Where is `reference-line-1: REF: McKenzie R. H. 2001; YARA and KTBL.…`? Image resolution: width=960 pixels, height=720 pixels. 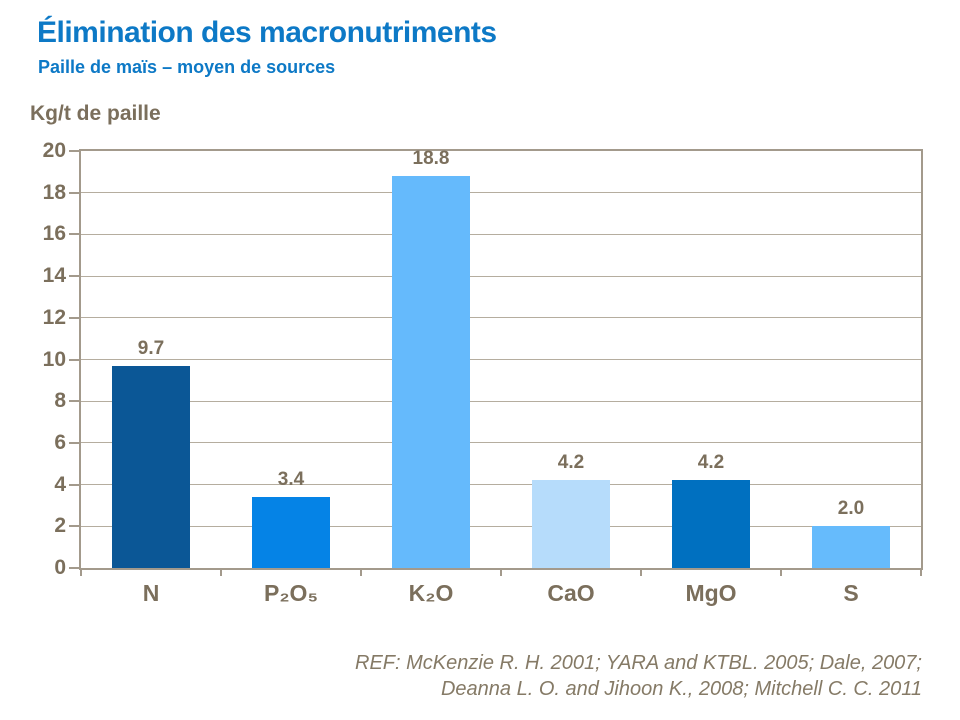
reference-line-1: REF: McKenzie R. H. 2001; YARA and KTBL.… is located at coordinates (638, 663).